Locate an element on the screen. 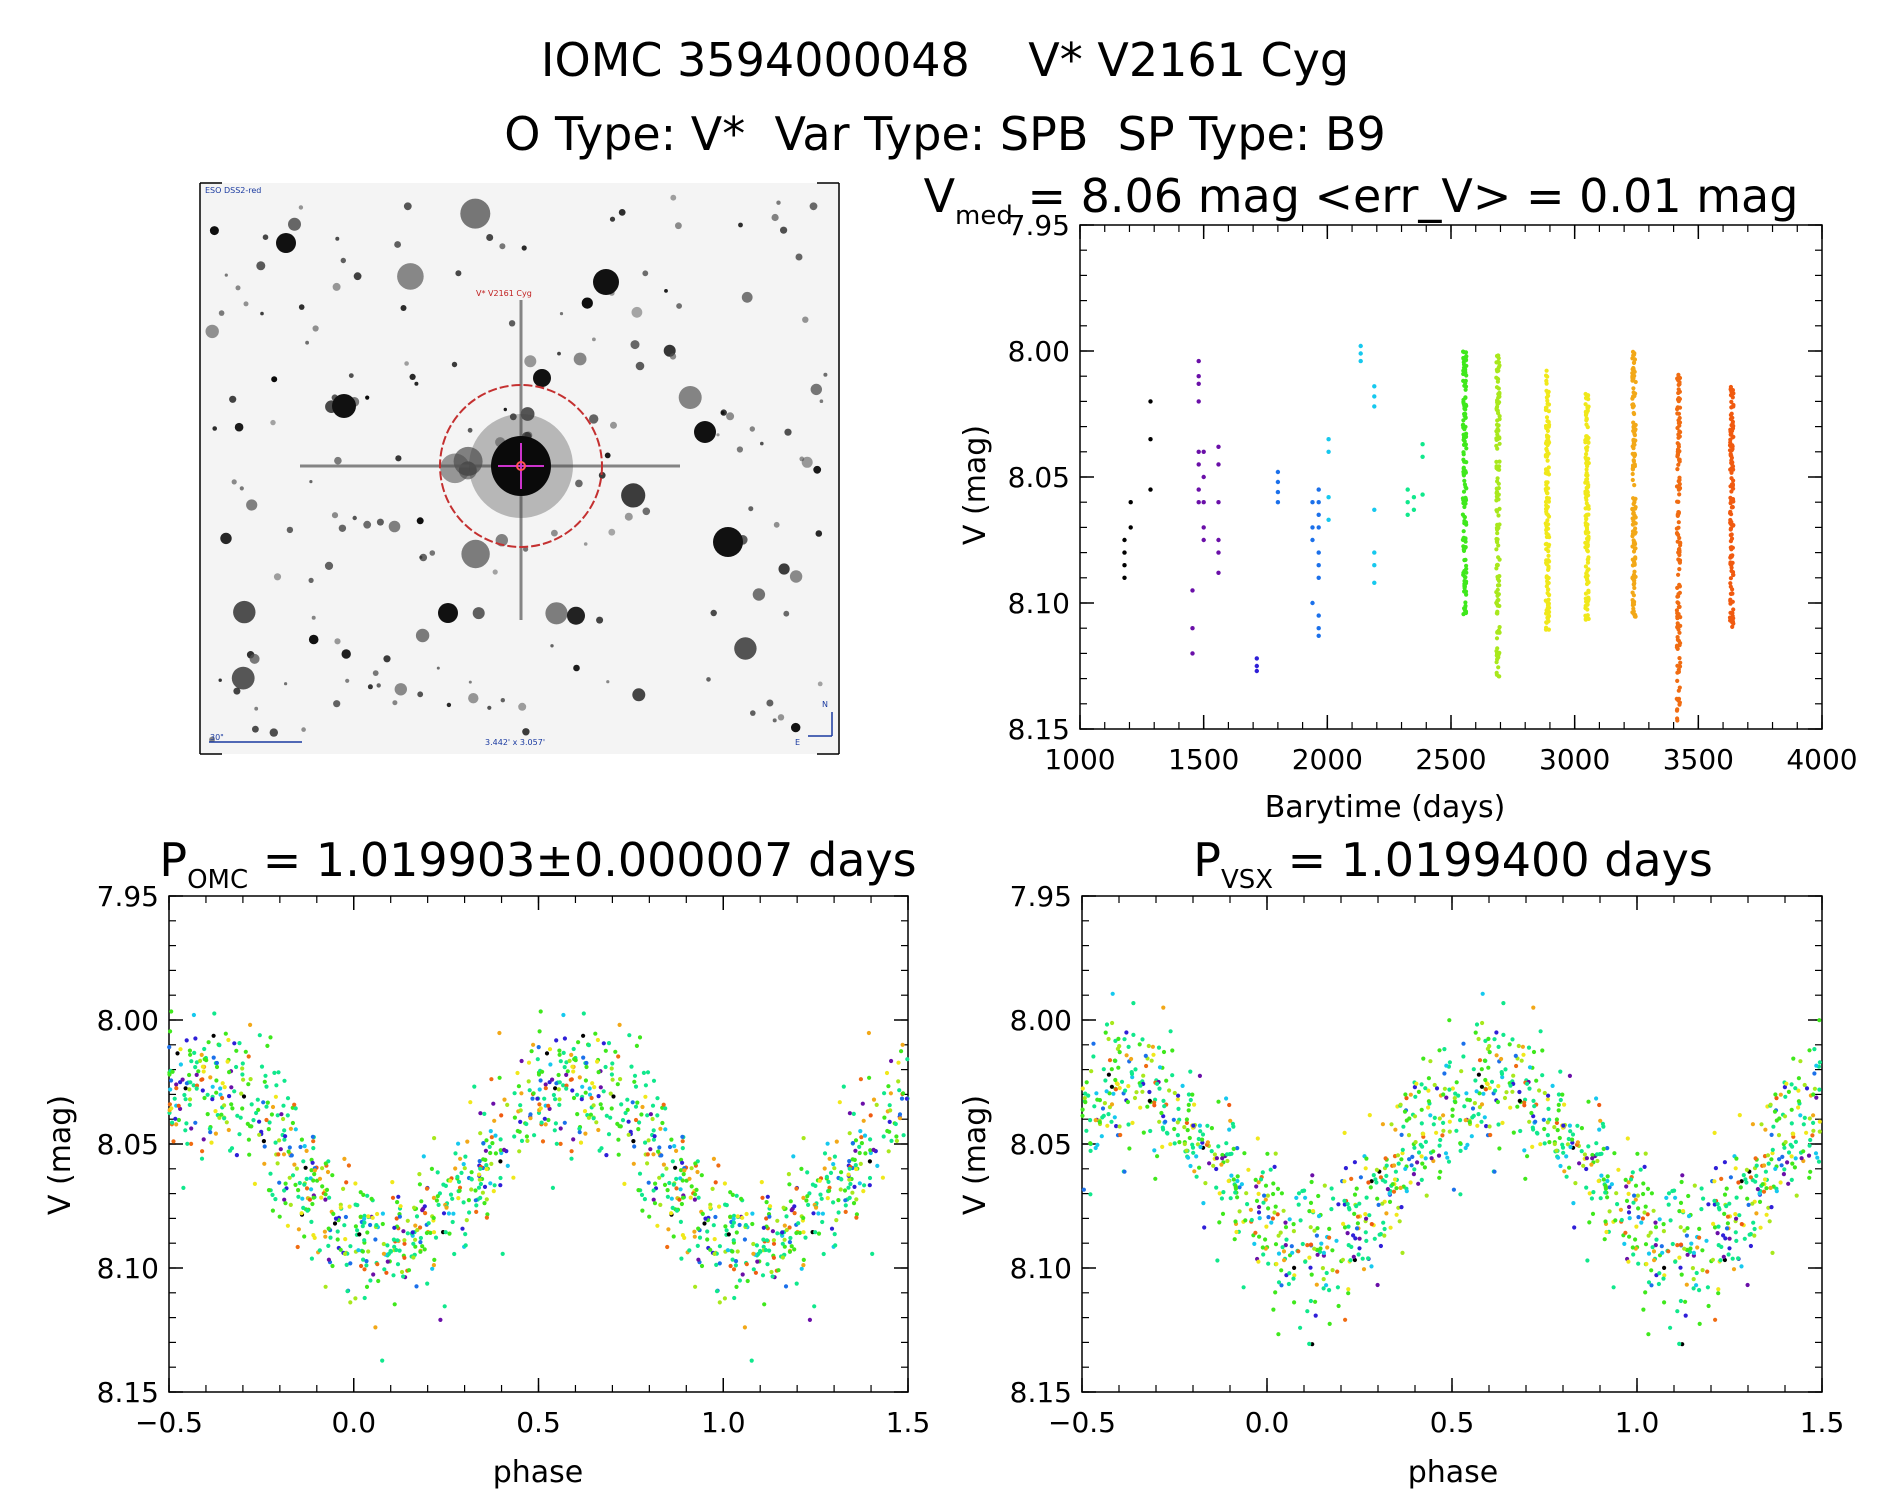 The width and height of the screenshot is (1889, 1494). phase-omc-points is located at coordinates (538, 1186).